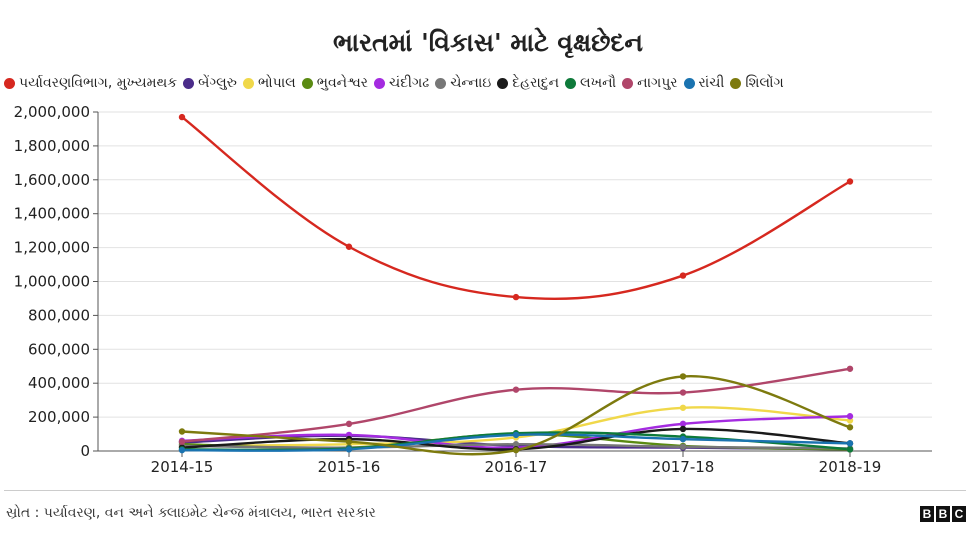 This screenshot has width=976, height=549. What do you see at coordinates (409, 83) in the screenshot?
I see `legend-label: ચંદીગઢ` at bounding box center [409, 83].